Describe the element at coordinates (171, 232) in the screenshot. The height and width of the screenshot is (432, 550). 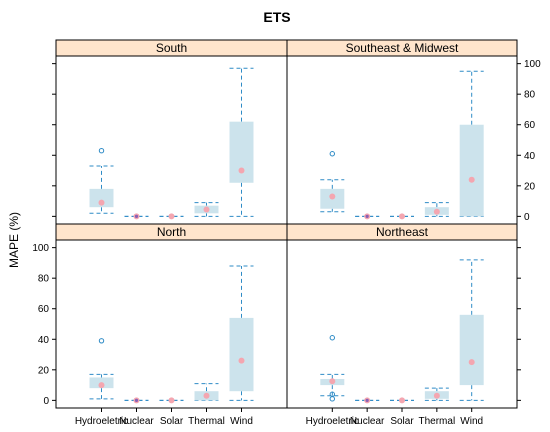
I see `panel-strip-label: North` at that location.